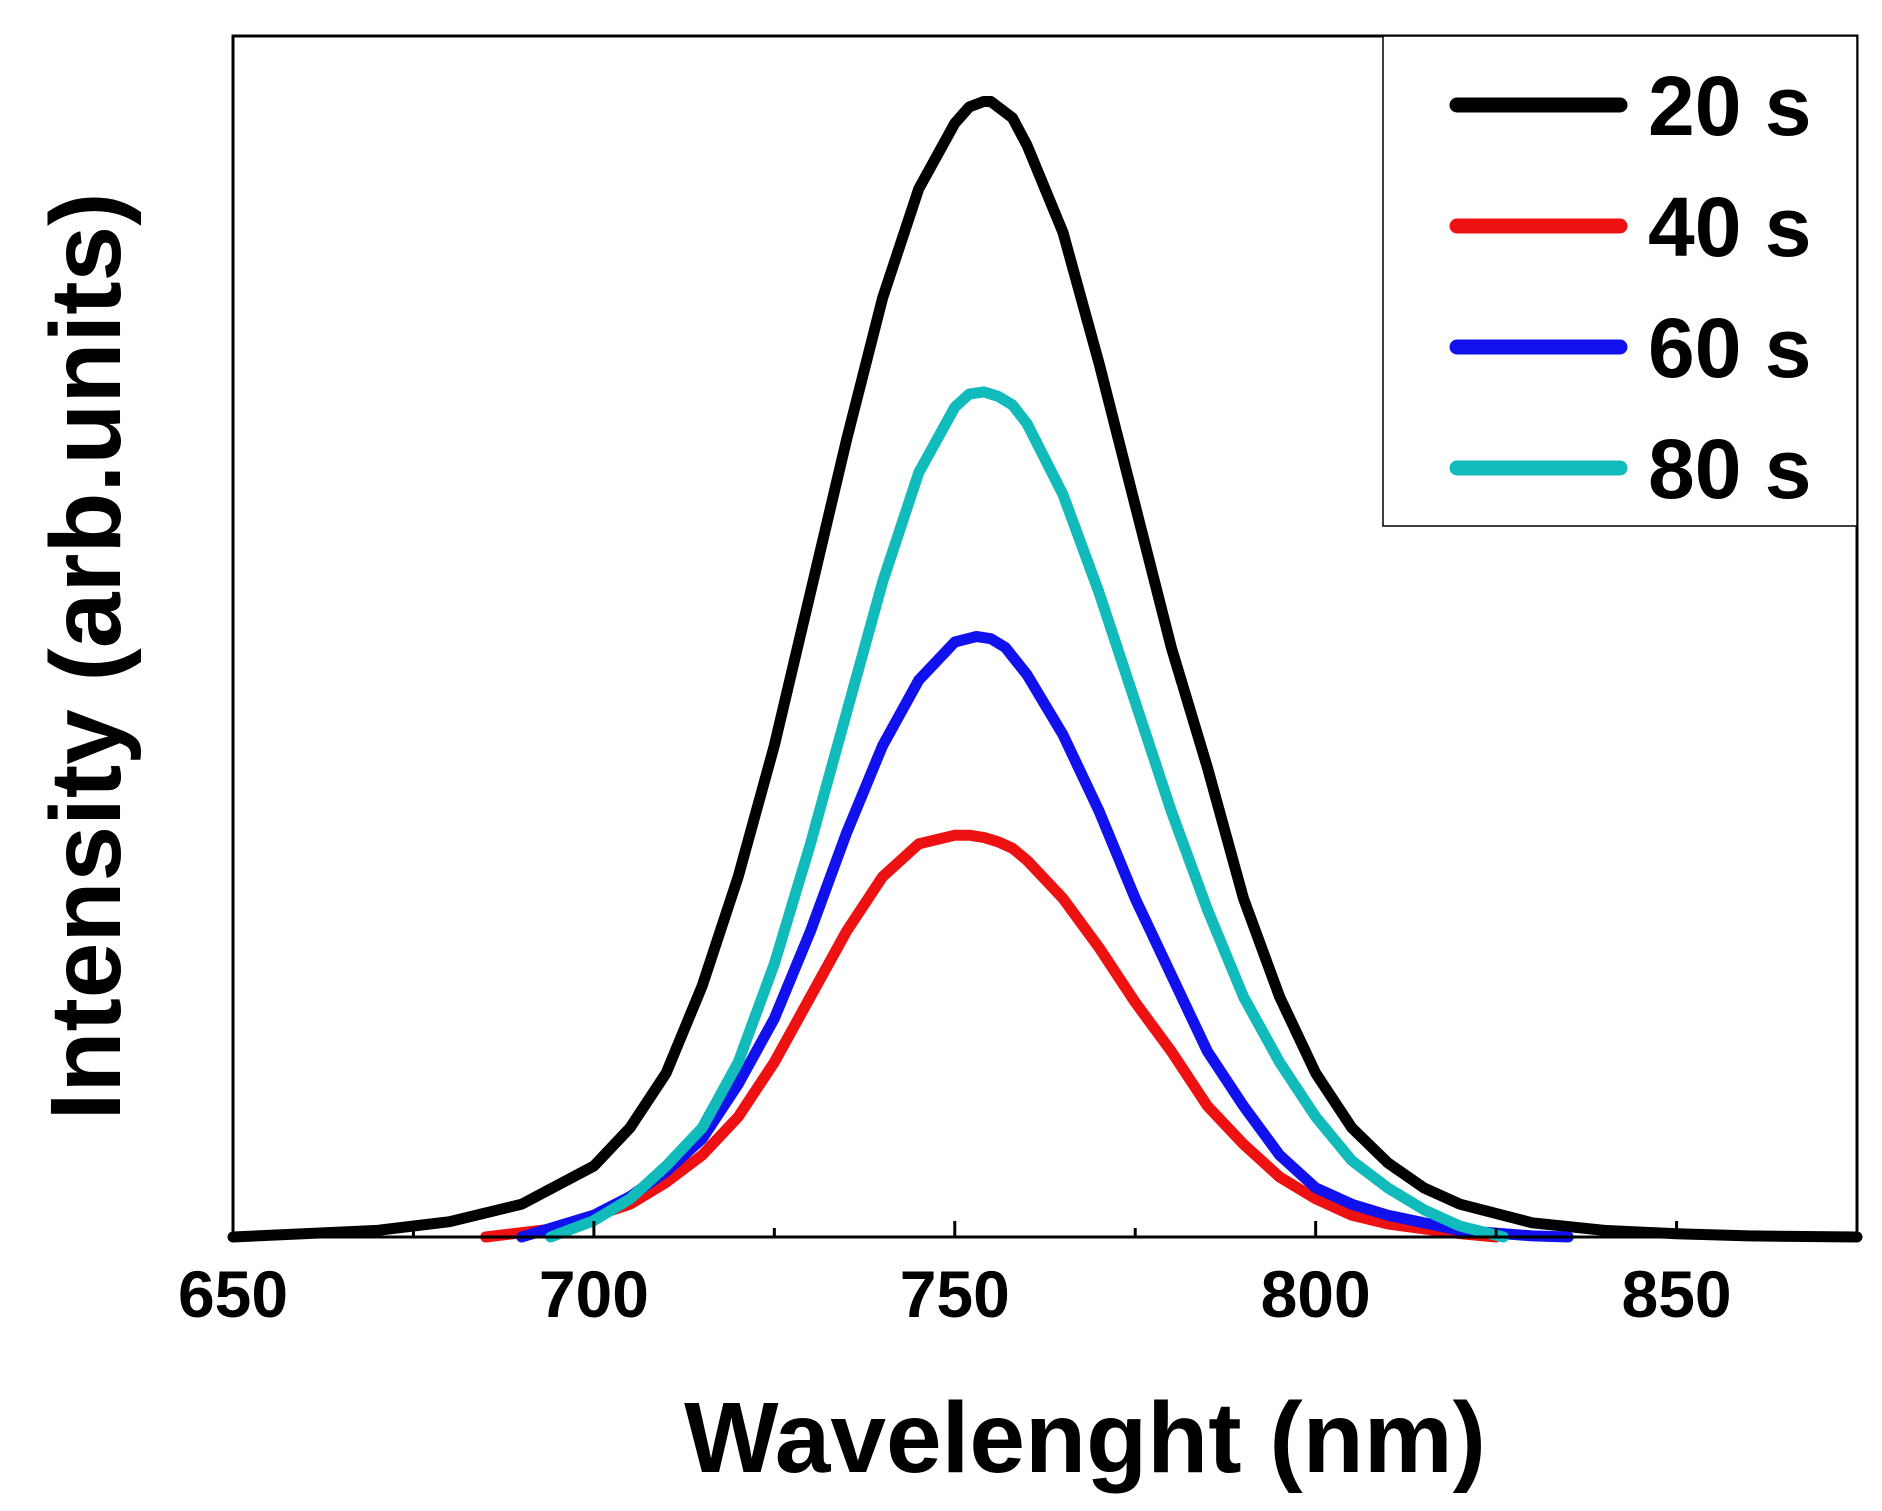  Describe the element at coordinates (1730, 469) in the screenshot. I see `legend-label: 80 s` at that location.